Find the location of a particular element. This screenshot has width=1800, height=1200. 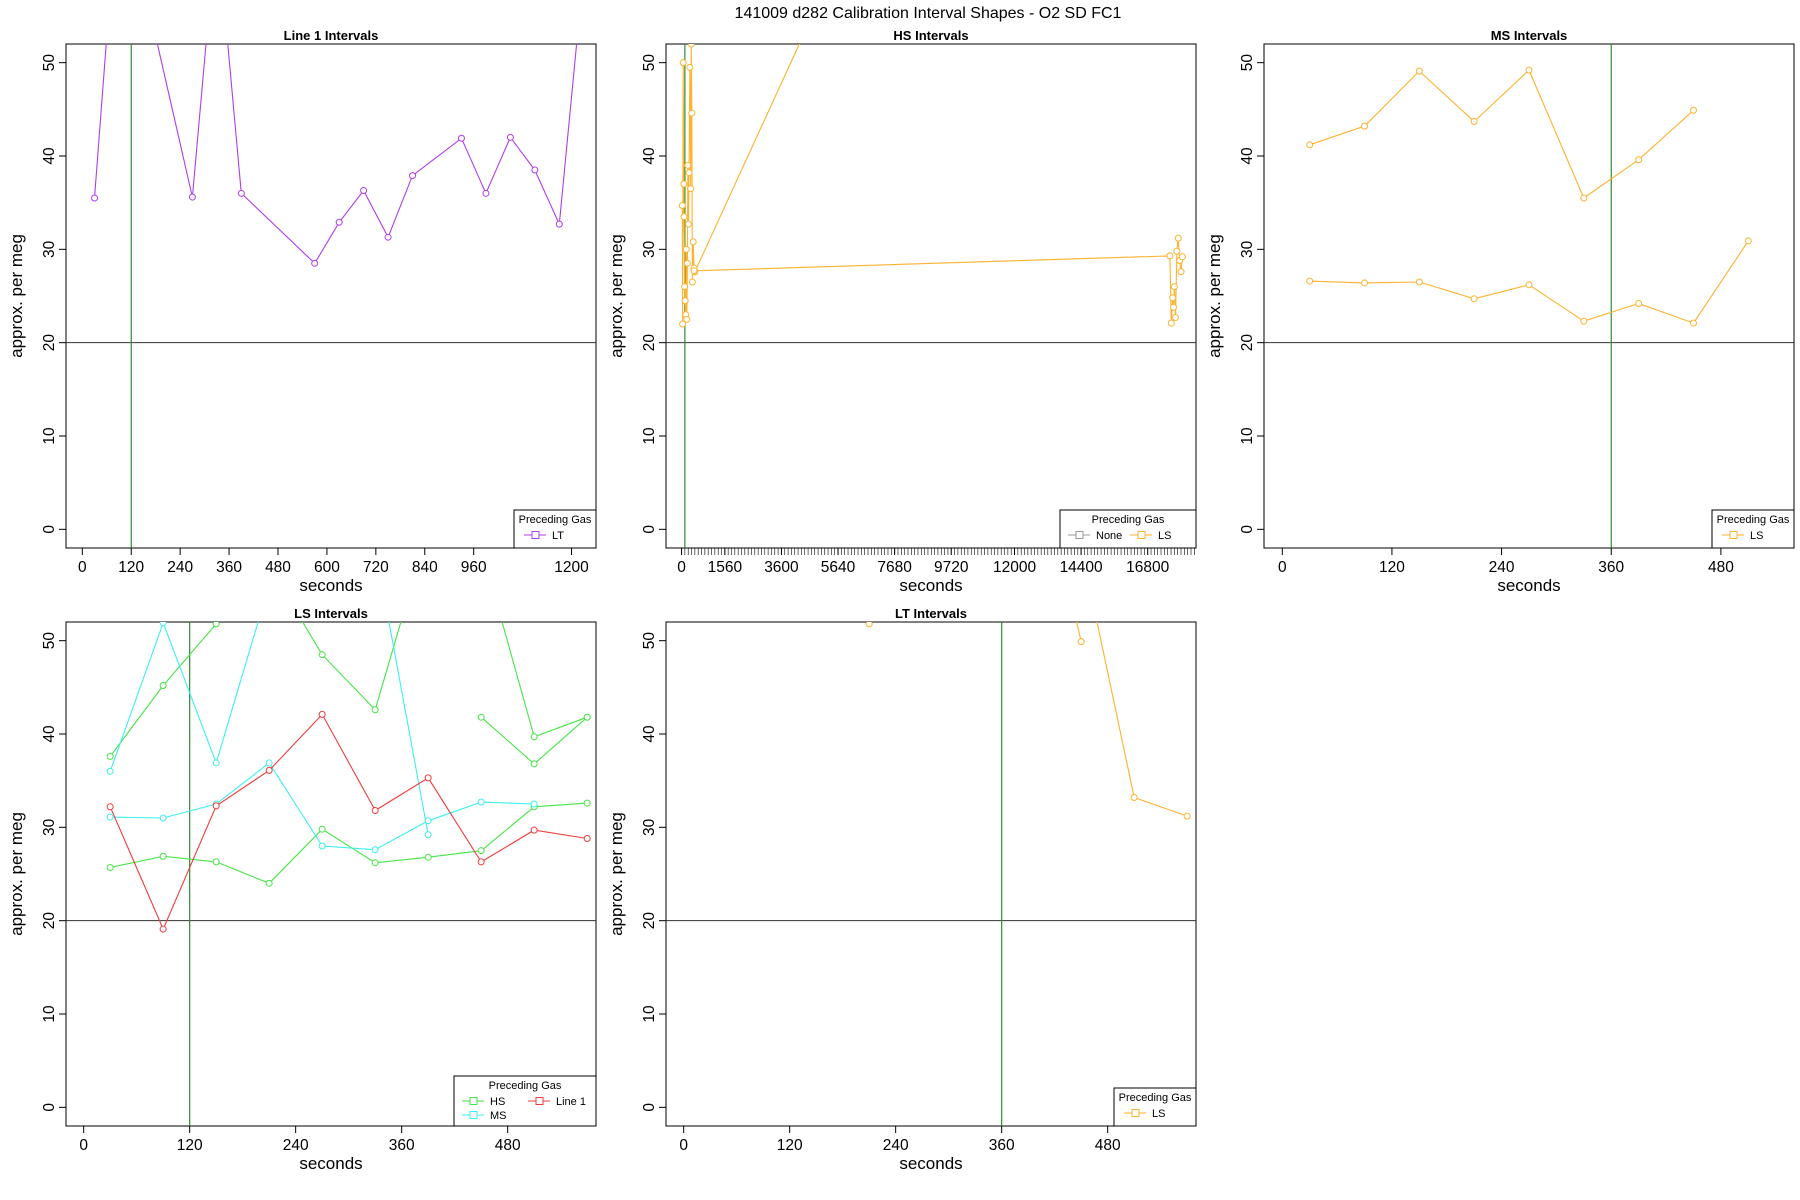

panel-title: LT Intervals is located at coordinates (931, 613).